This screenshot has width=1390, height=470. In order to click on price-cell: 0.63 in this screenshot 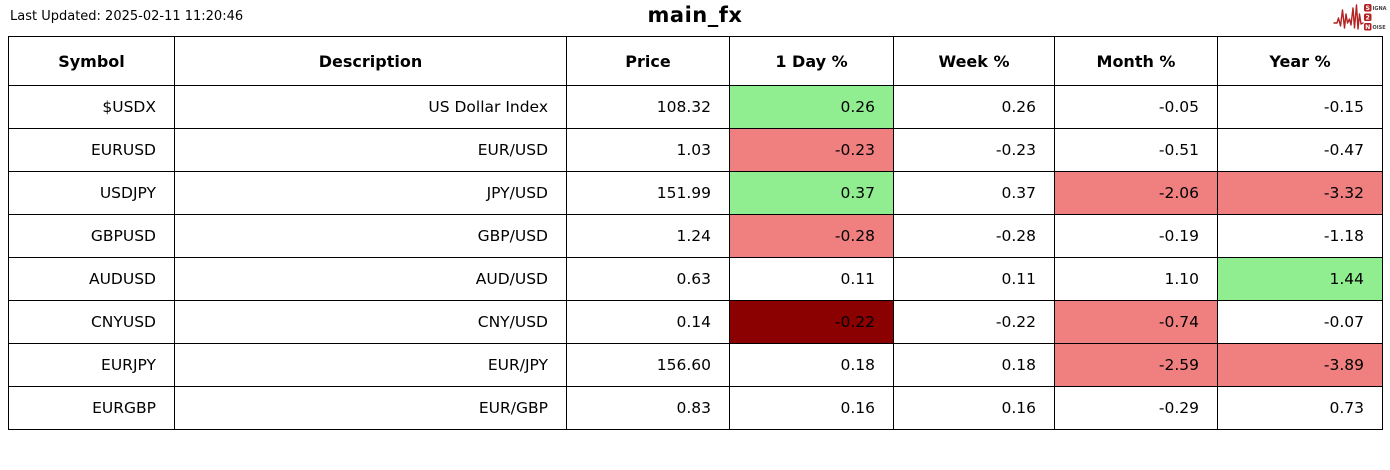, I will do `click(648, 279)`.